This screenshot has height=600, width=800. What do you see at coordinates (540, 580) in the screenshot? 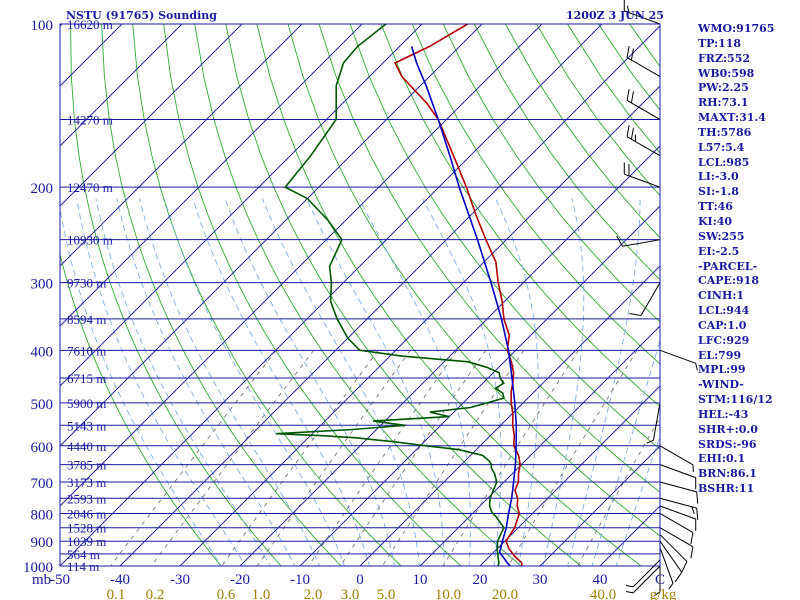
I see `temperature-tick-label: 30` at bounding box center [540, 580].